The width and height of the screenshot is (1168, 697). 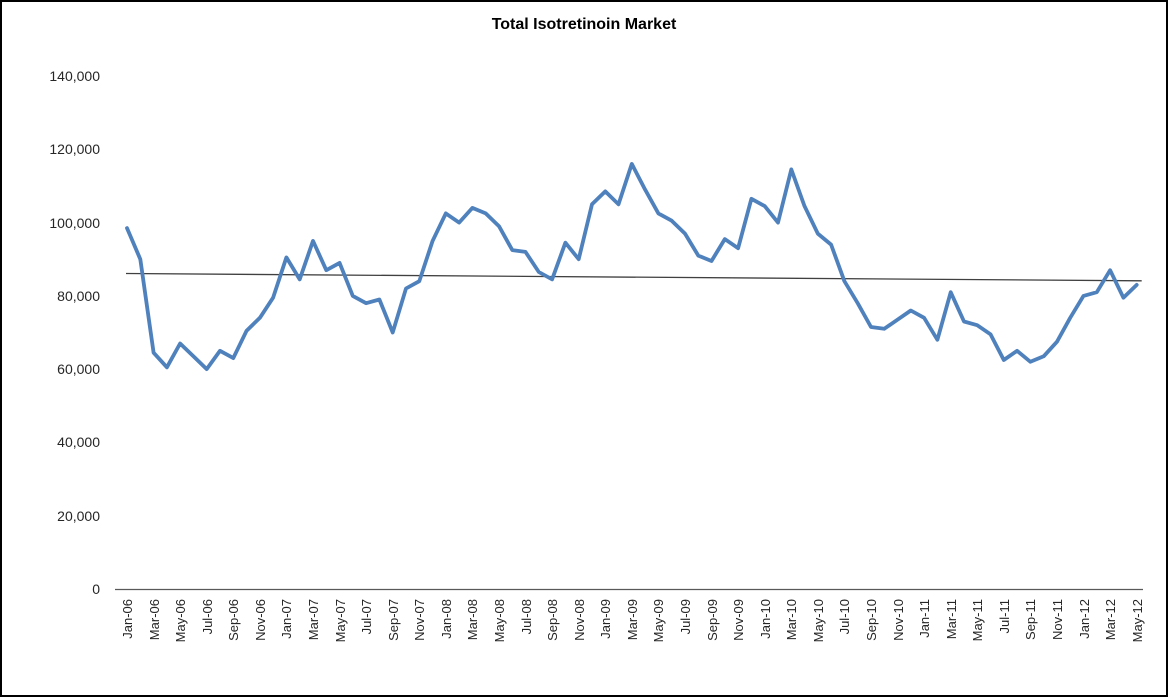 I want to click on x-tick-label: Jul-10, so click(x=844, y=617).